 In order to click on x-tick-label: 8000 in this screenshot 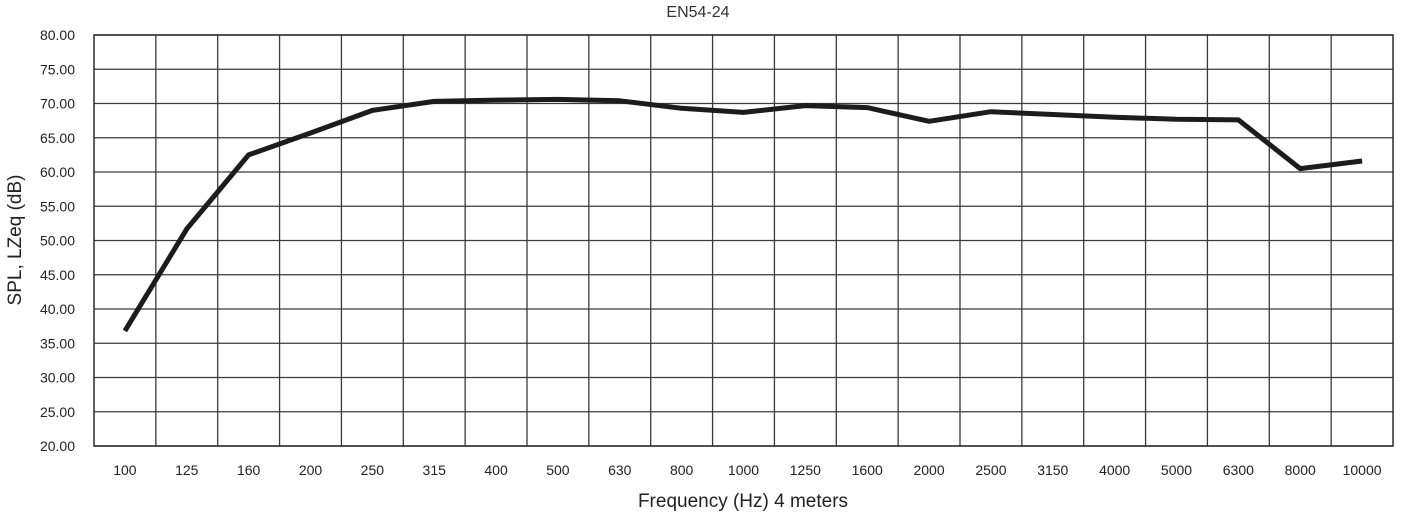, I will do `click(1300, 470)`.